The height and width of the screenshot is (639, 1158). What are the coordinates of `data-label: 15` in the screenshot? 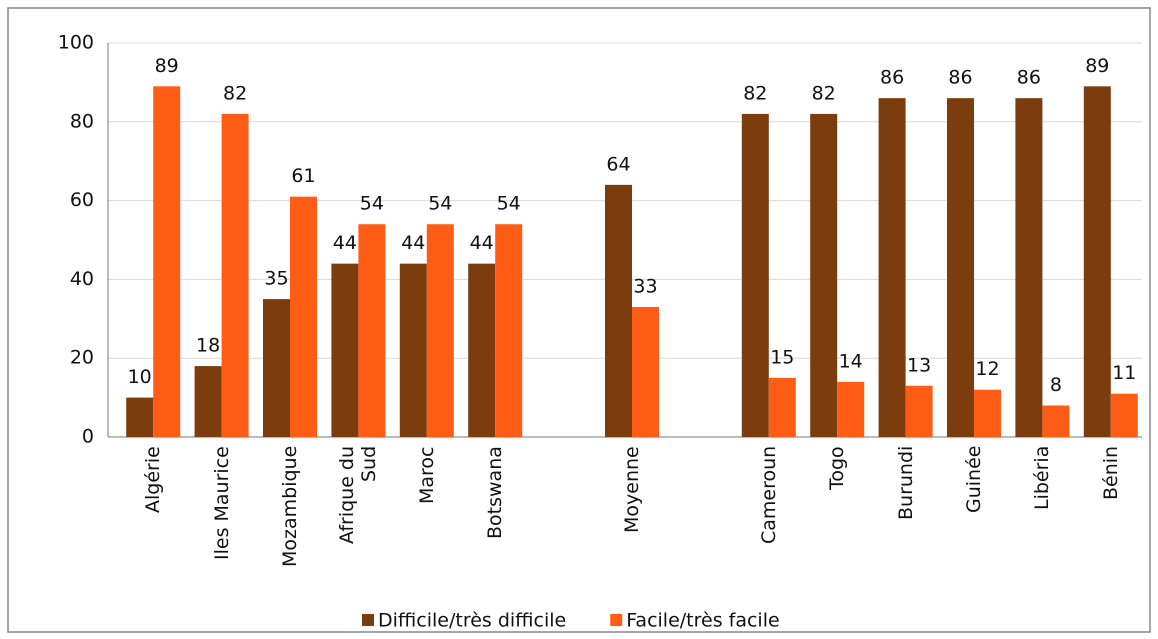 It's located at (782, 357).